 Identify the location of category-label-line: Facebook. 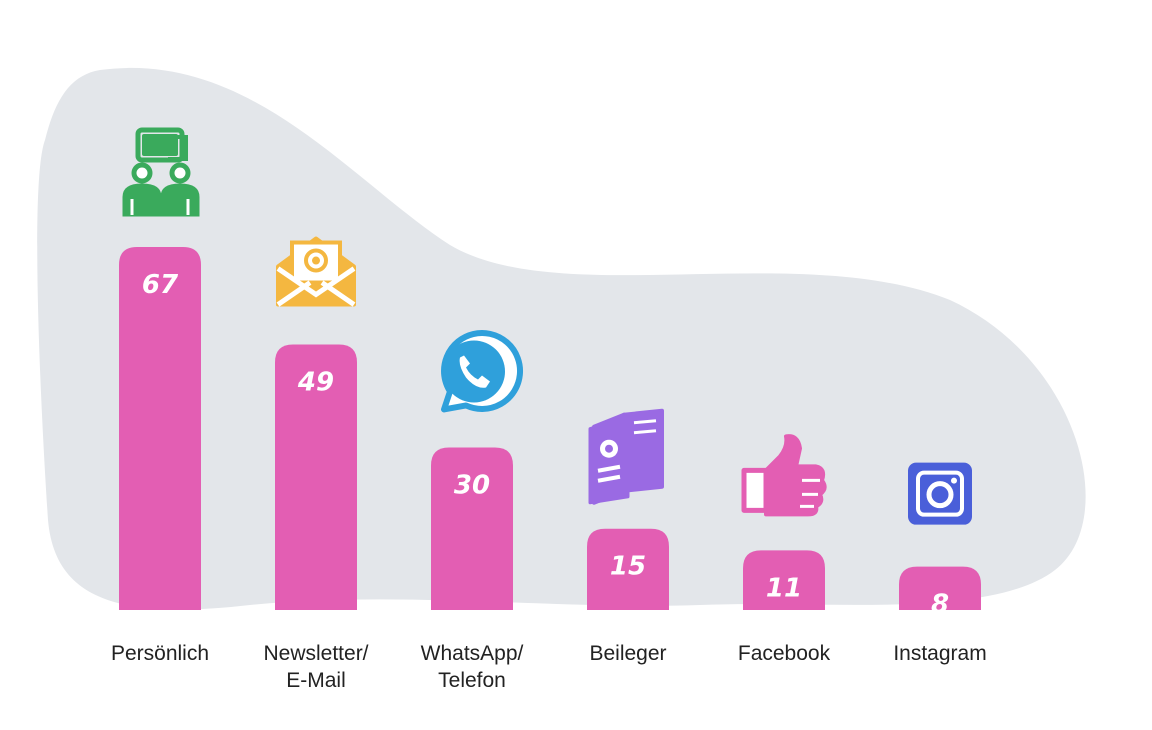
(784, 653).